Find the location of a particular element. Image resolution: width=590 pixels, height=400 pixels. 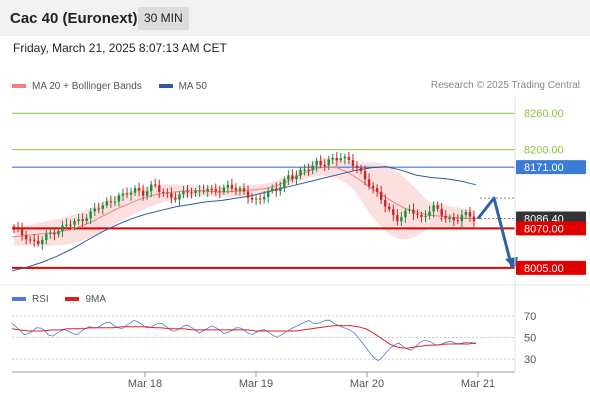

level-label-bg is located at coordinates (551, 228).